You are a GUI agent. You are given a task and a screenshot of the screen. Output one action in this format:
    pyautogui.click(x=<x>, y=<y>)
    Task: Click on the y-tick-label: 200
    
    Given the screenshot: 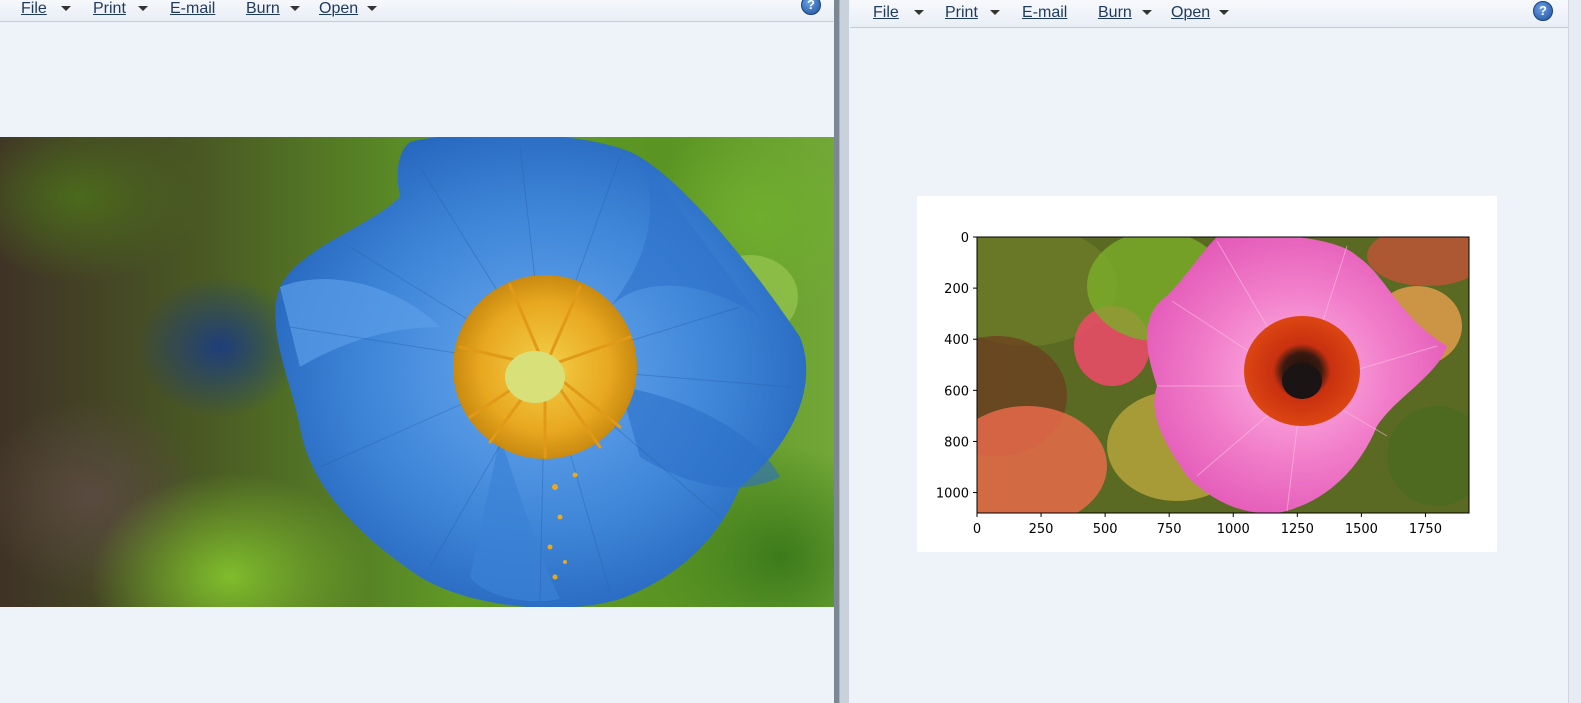 What is the action you would take?
    pyautogui.click(x=956, y=289)
    